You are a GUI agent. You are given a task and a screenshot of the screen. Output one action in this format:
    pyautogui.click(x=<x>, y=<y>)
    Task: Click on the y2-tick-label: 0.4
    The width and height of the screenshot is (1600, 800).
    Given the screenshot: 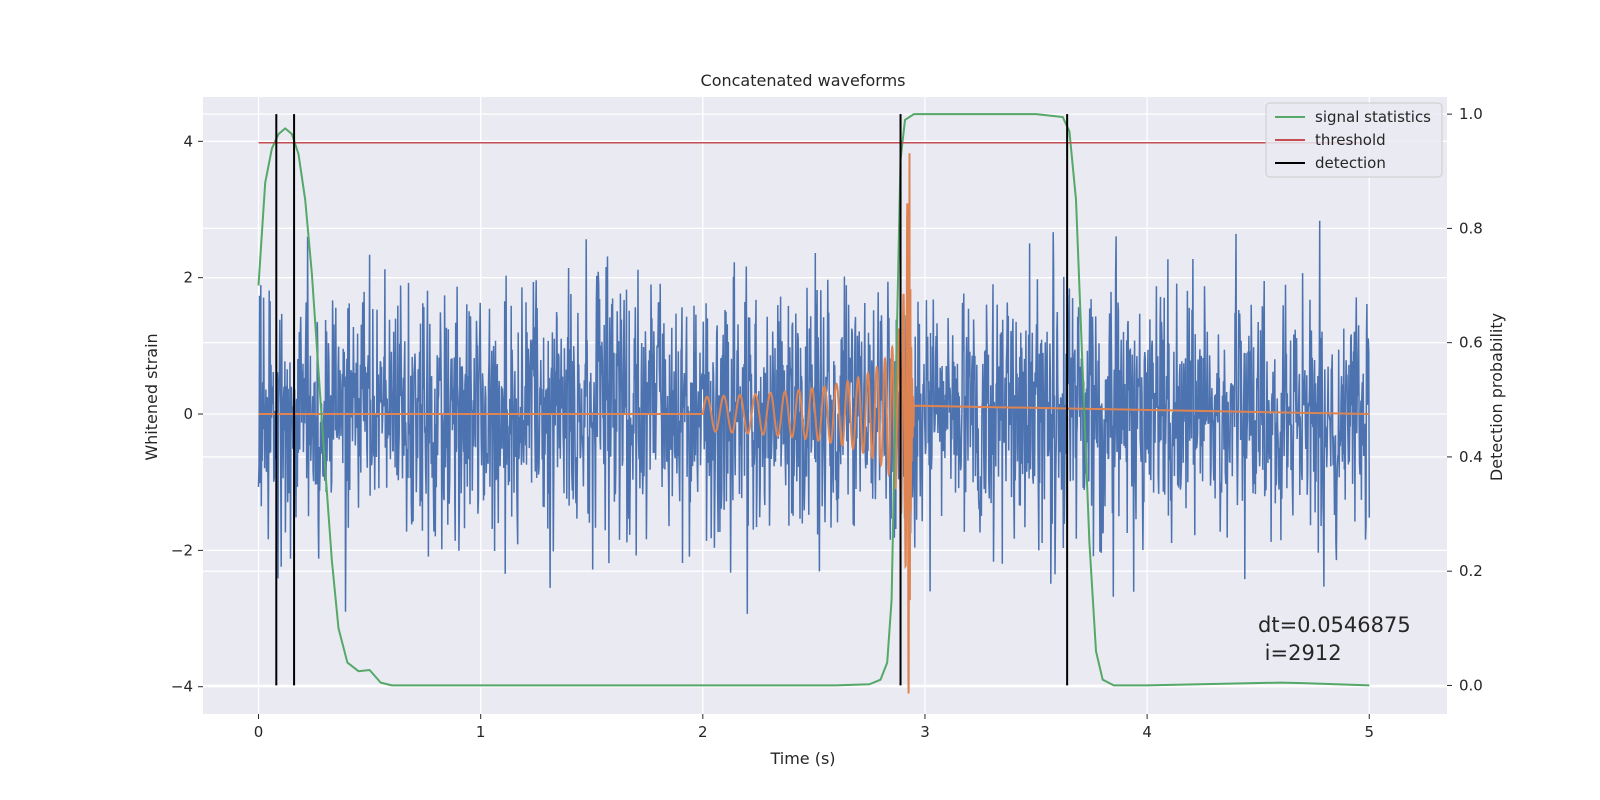 What is the action you would take?
    pyautogui.click(x=1471, y=457)
    